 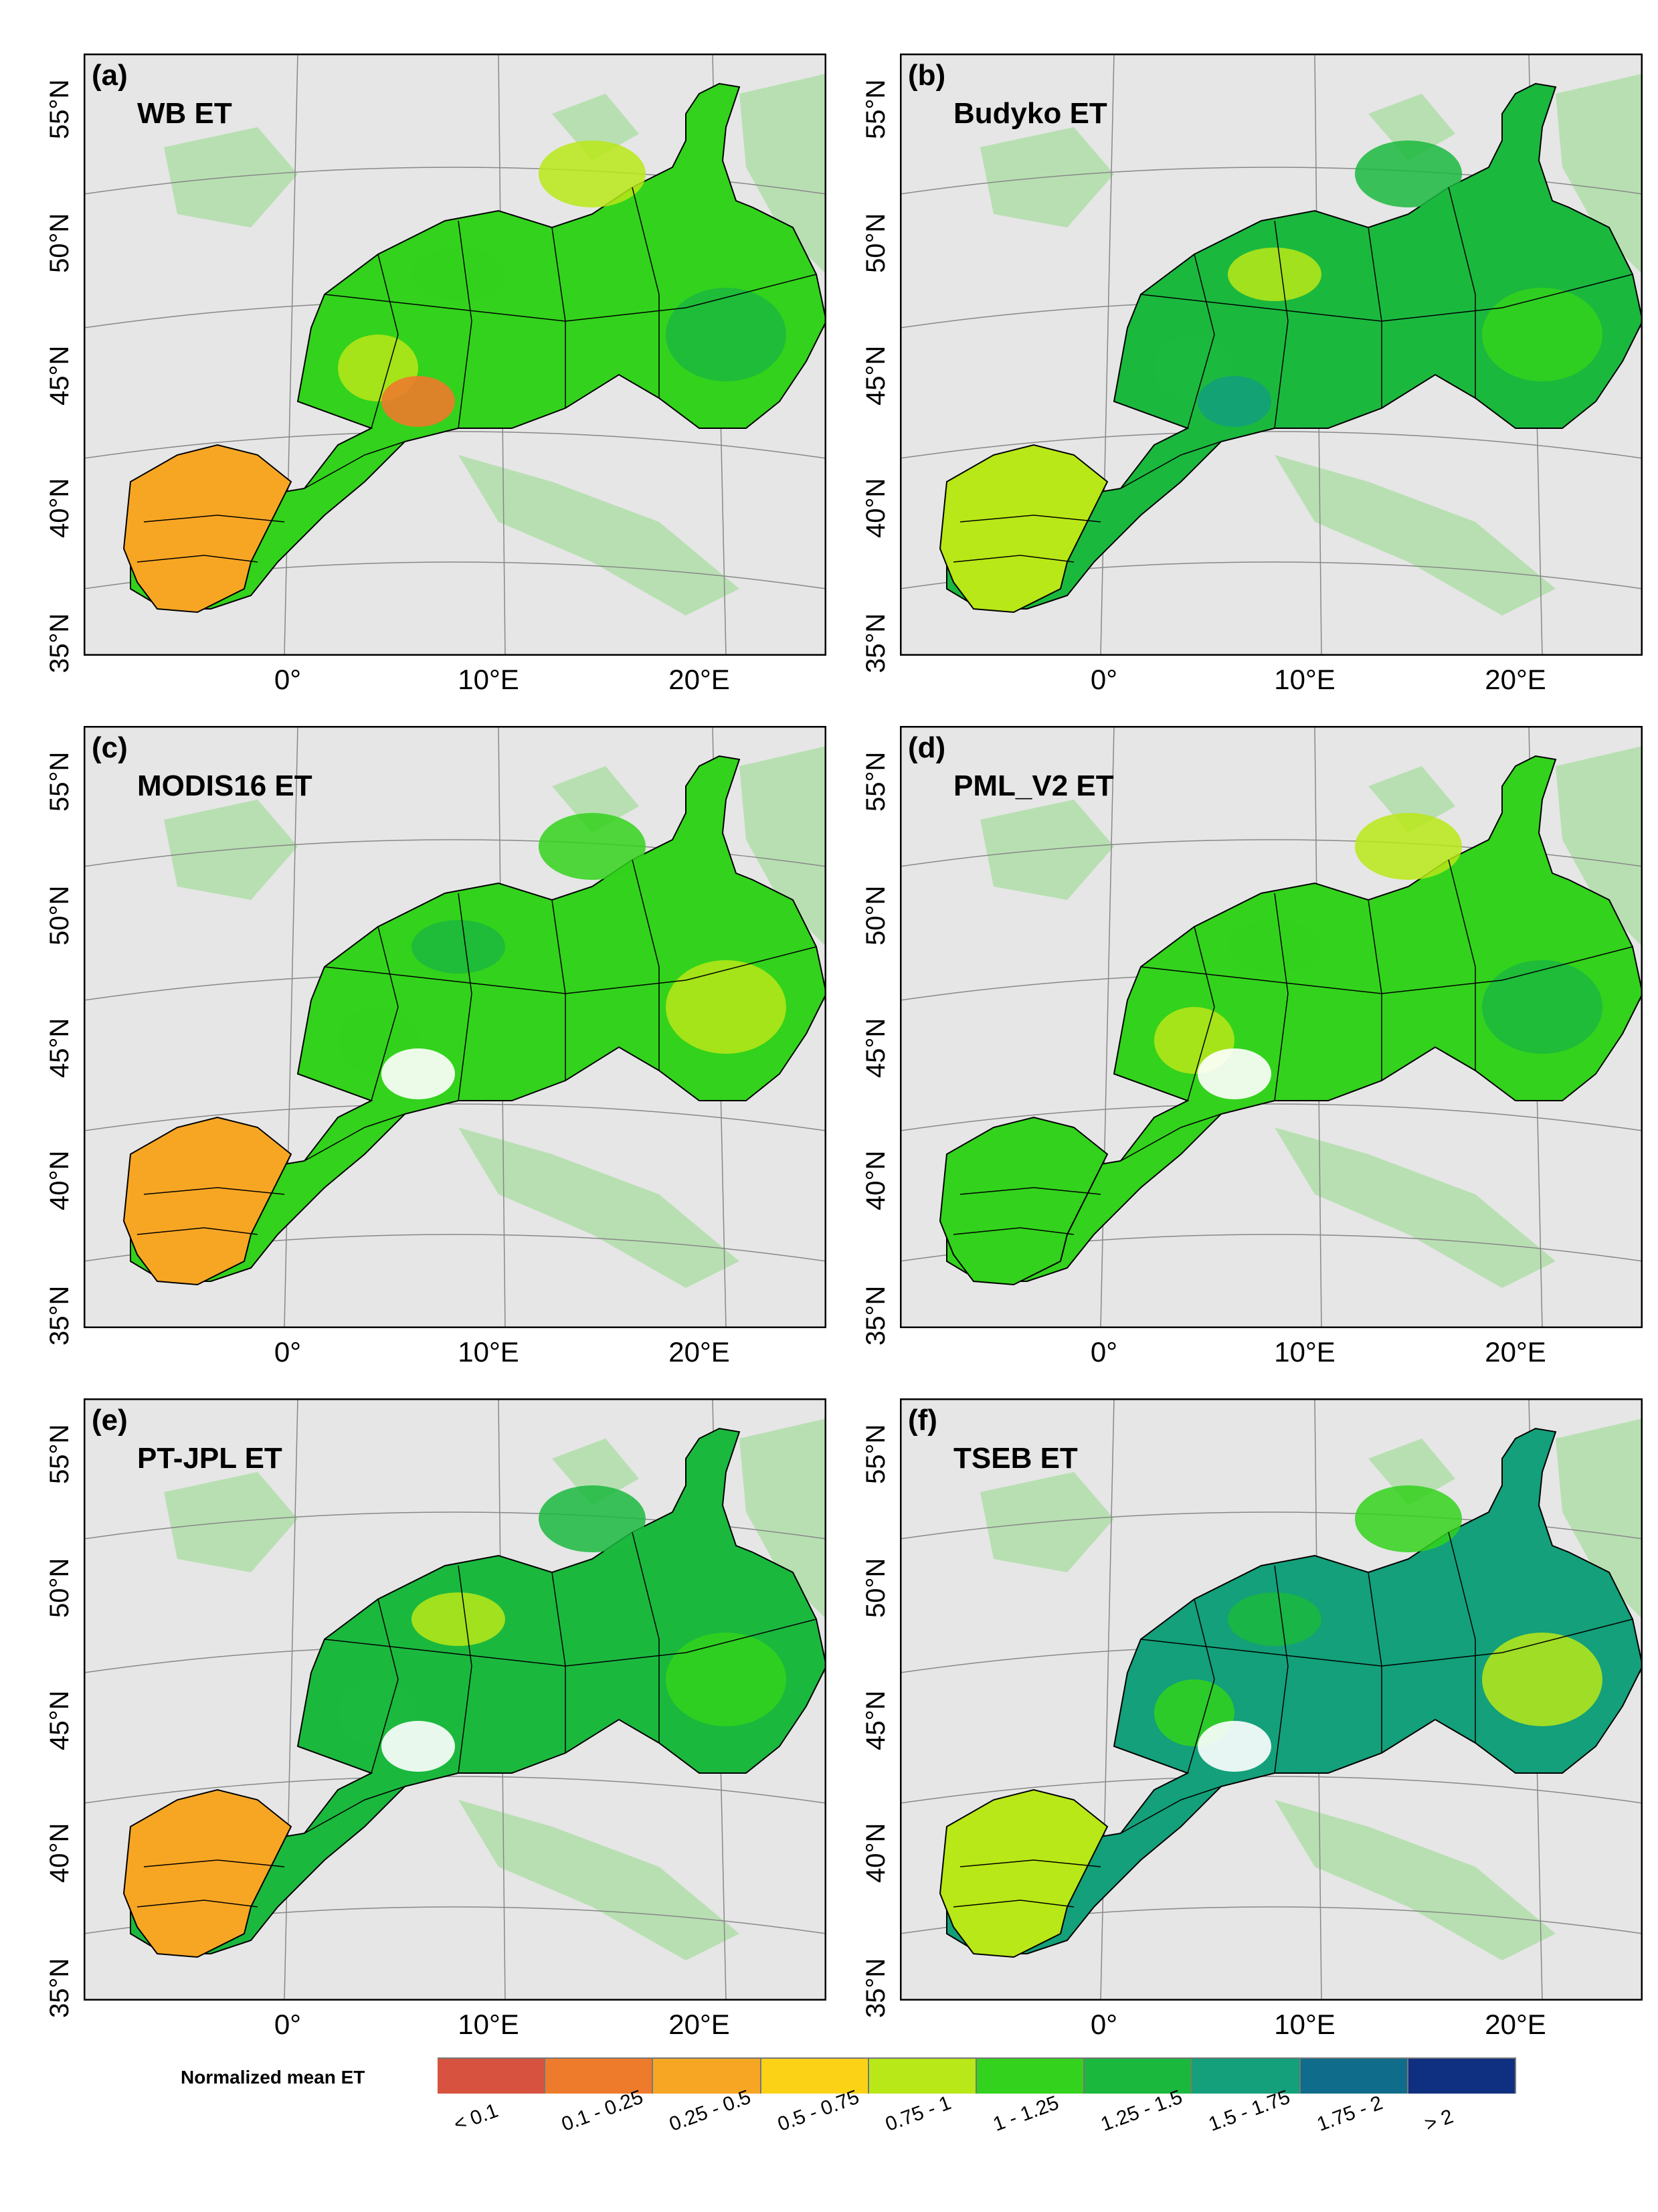 I want to click on legend-colorbar, so click(x=977, y=2075).